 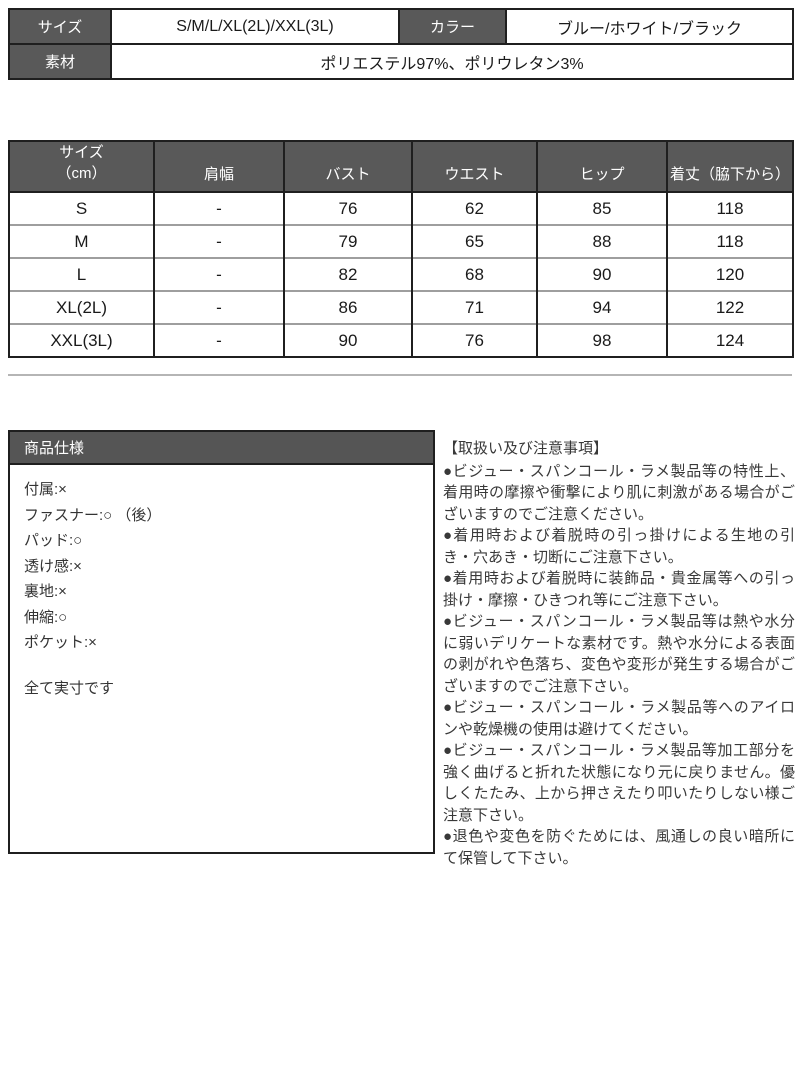 I want to click on cell-hip: 98, so click(x=602, y=340).